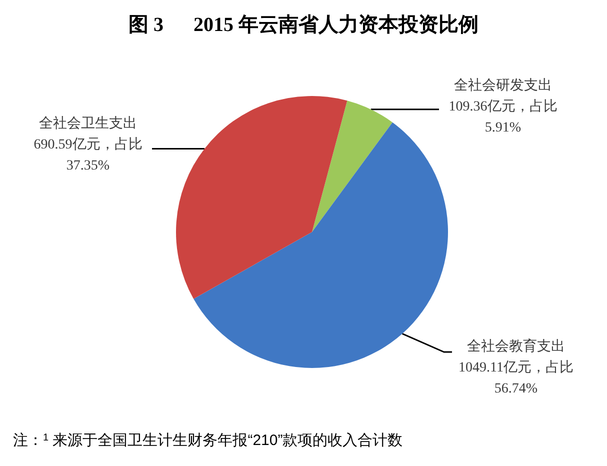 Image resolution: width=607 pixels, height=466 pixels. What do you see at coordinates (503, 86) in the screenshot?
I see `slice-label: 全社会研发支出` at bounding box center [503, 86].